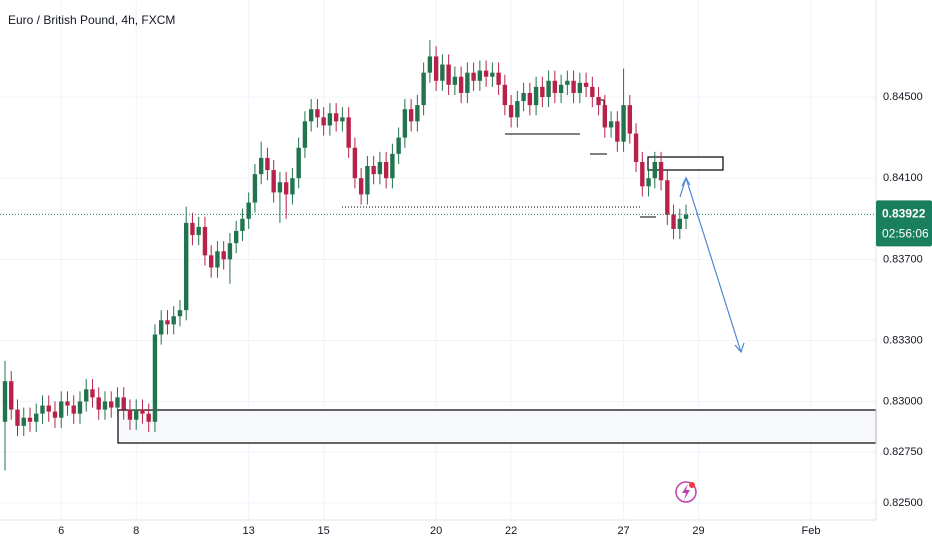  What do you see at coordinates (61, 531) in the screenshot?
I see `x-tick-label: 6` at bounding box center [61, 531].